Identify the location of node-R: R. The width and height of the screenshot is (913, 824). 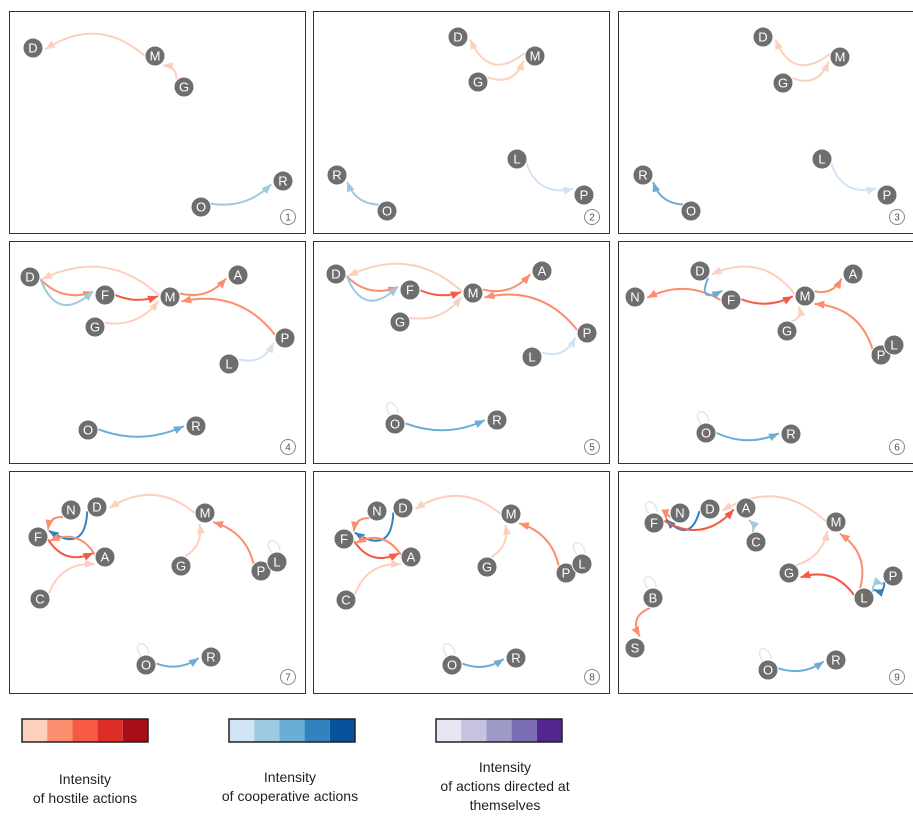
(516, 658).